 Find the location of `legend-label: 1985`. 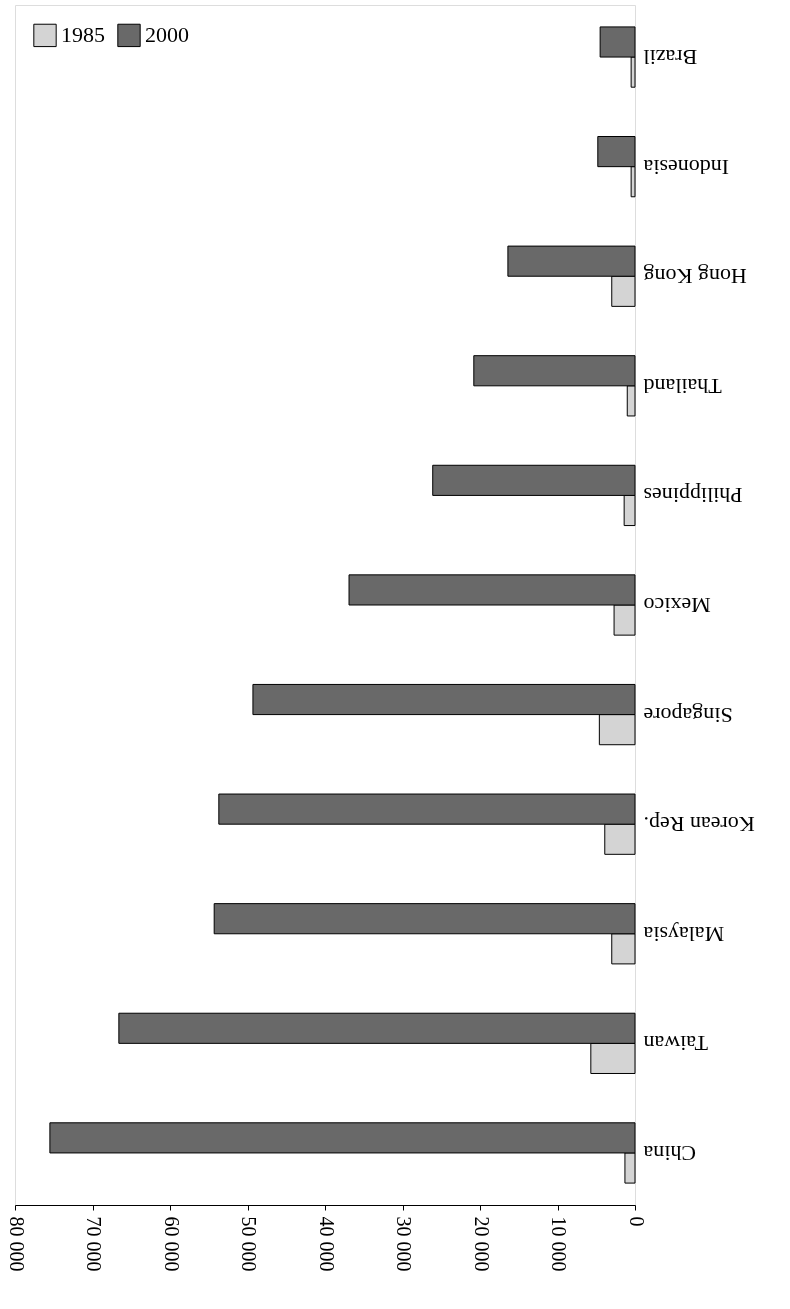

legend-label: 1985 is located at coordinates (83, 35).